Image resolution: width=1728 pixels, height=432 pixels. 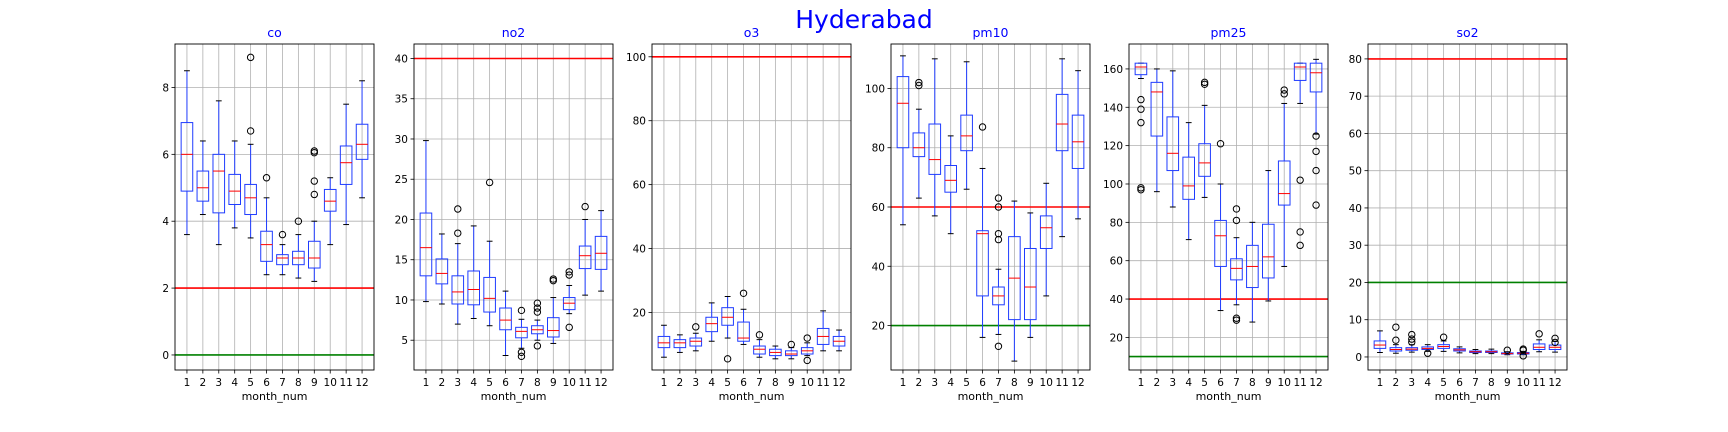 I want to click on x-tick-label: 7, so click(x=998, y=383).